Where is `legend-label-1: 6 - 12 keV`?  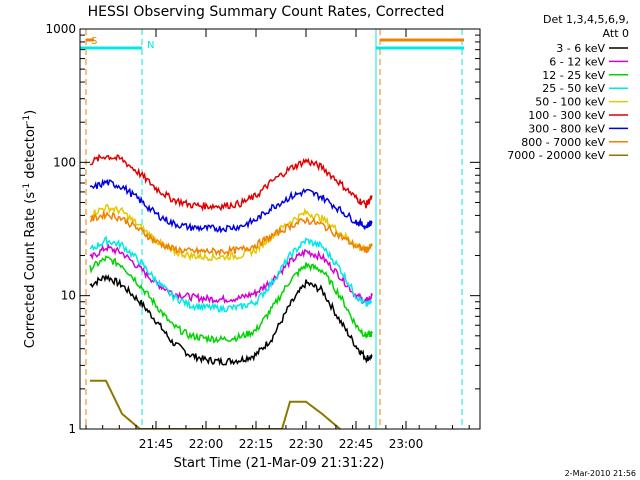
legend-label-1: 6 - 12 keV is located at coordinates (577, 61).